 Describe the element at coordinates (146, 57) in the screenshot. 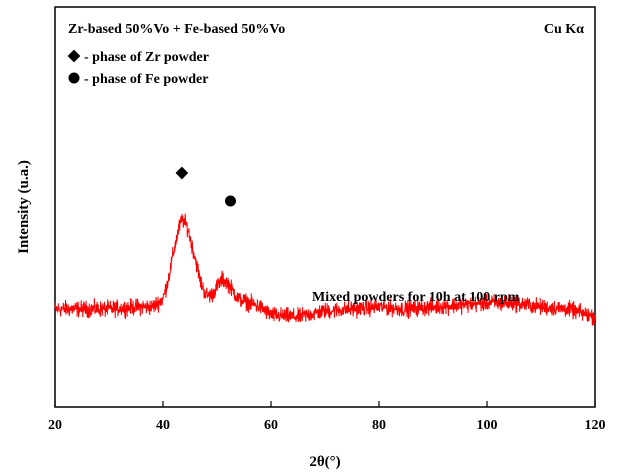

I see `legend-label-zr: - phase of Zr powder` at that location.